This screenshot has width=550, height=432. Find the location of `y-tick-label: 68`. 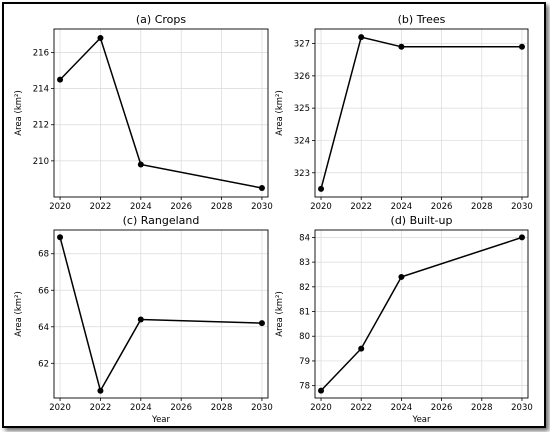

y-tick-label: 68 is located at coordinates (43, 255).